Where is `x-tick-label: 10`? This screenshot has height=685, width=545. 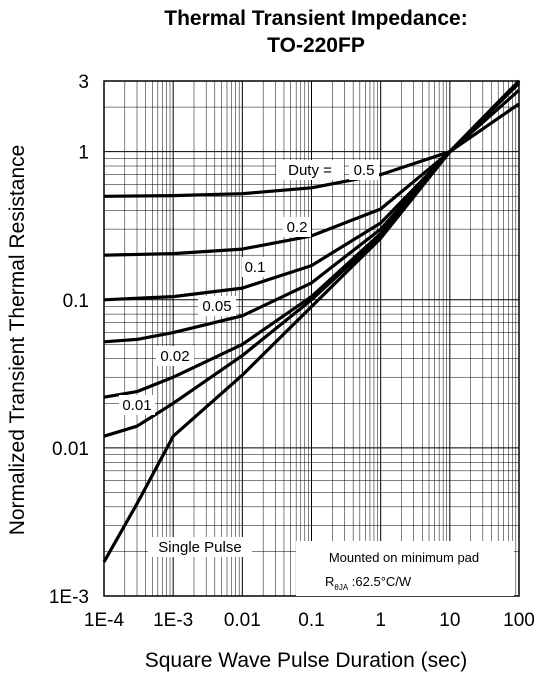 x-tick-label: 10 is located at coordinates (449, 620).